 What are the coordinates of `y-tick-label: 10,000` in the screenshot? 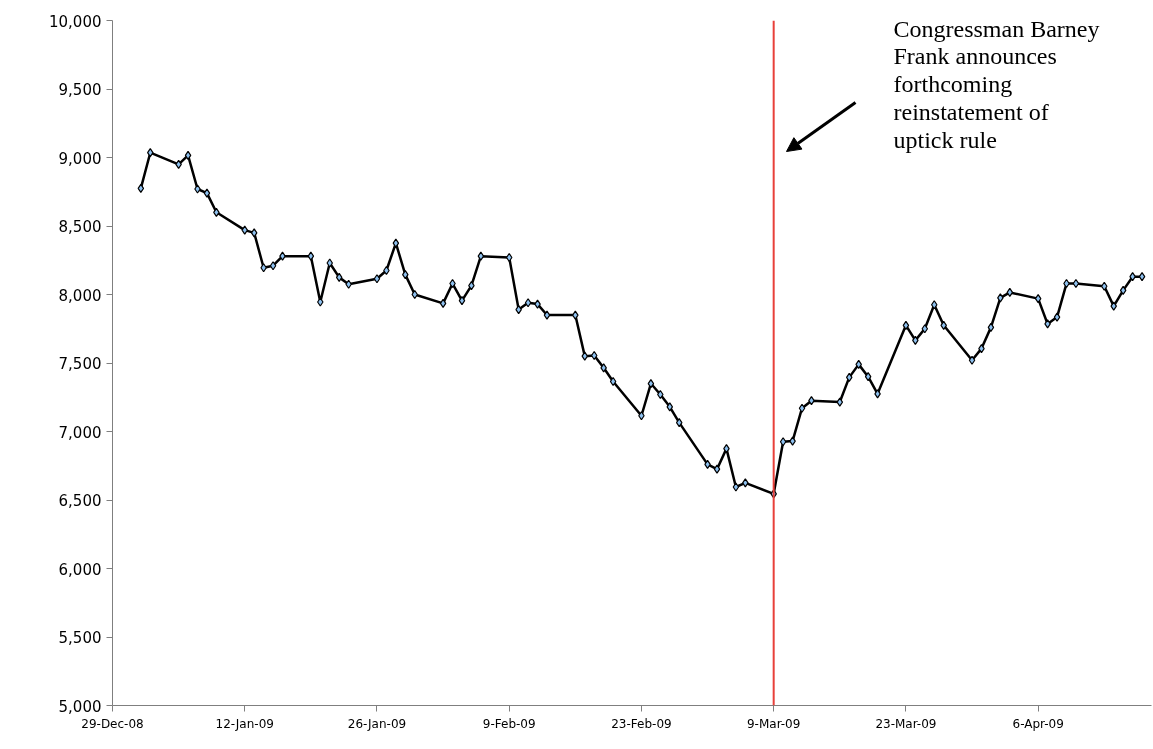 It's located at (75, 21).